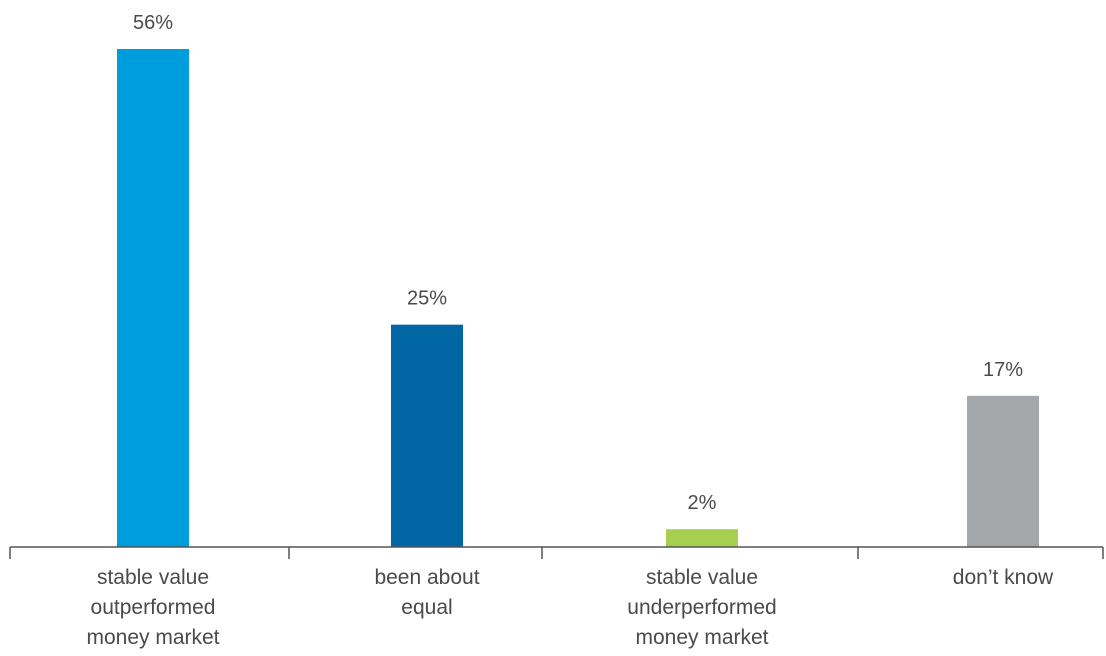 Image resolution: width=1106 pixels, height=656 pixels. I want to click on x-axis, so click(556, 552).